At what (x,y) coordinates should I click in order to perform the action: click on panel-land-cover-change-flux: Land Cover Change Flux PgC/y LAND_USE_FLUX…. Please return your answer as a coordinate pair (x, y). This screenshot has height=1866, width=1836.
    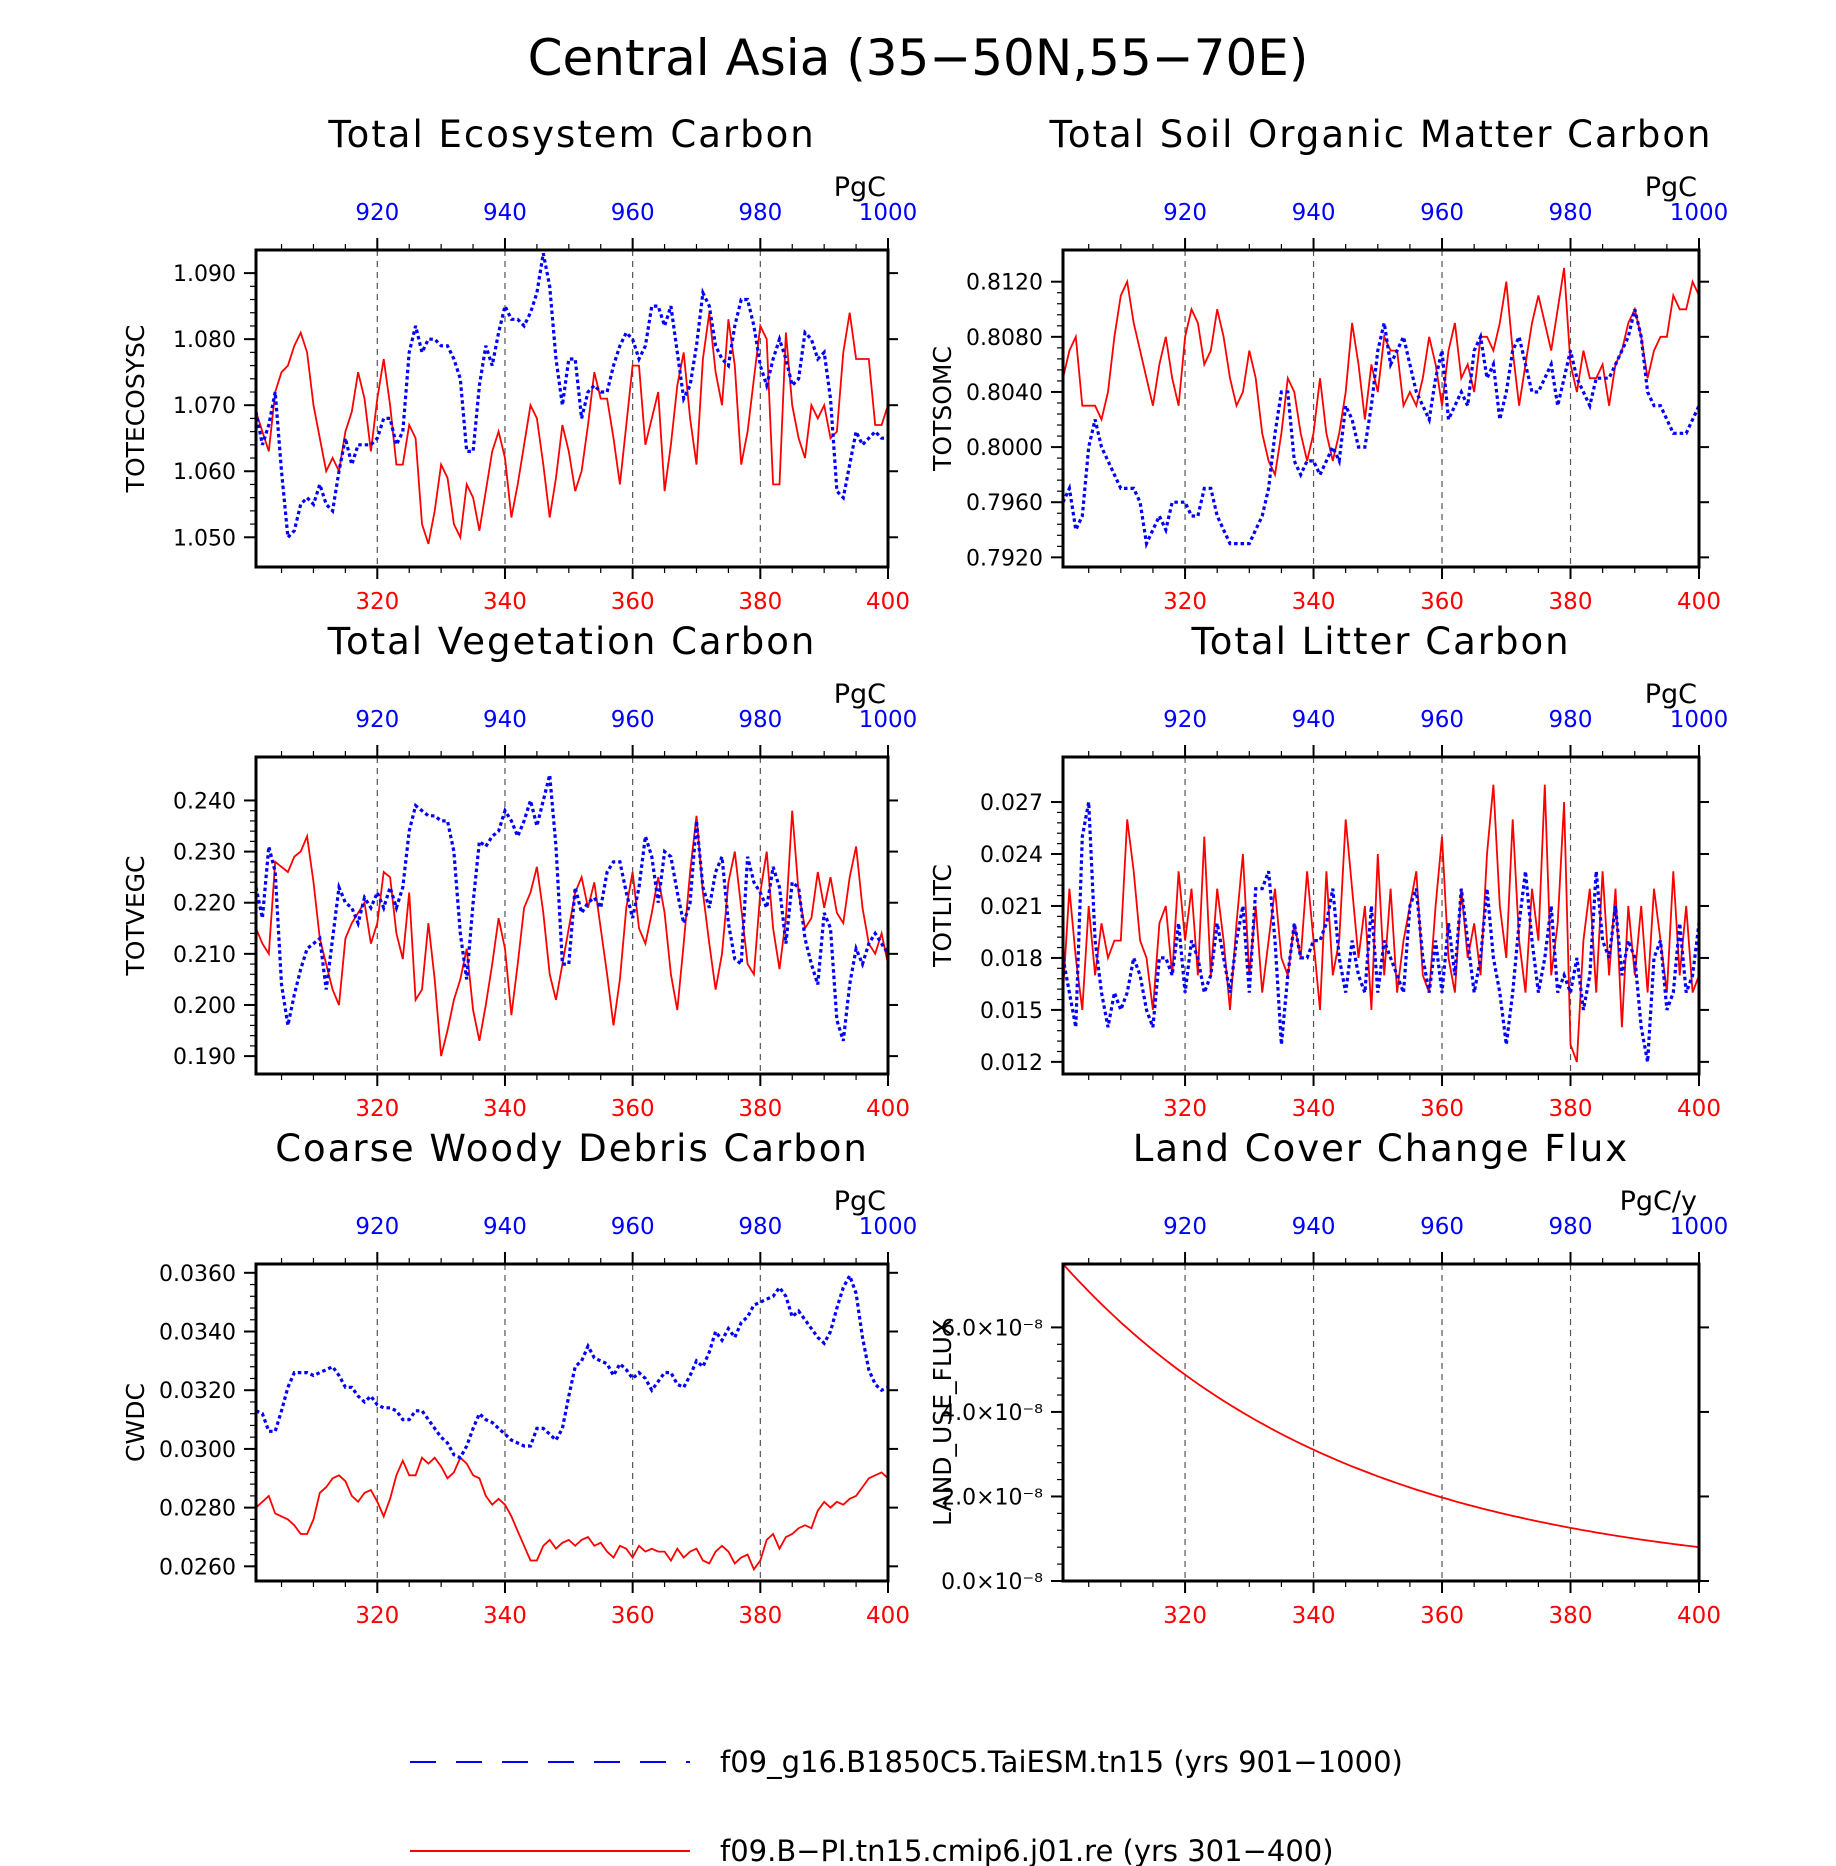
    Looking at the image, I should click on (1328, 1378).